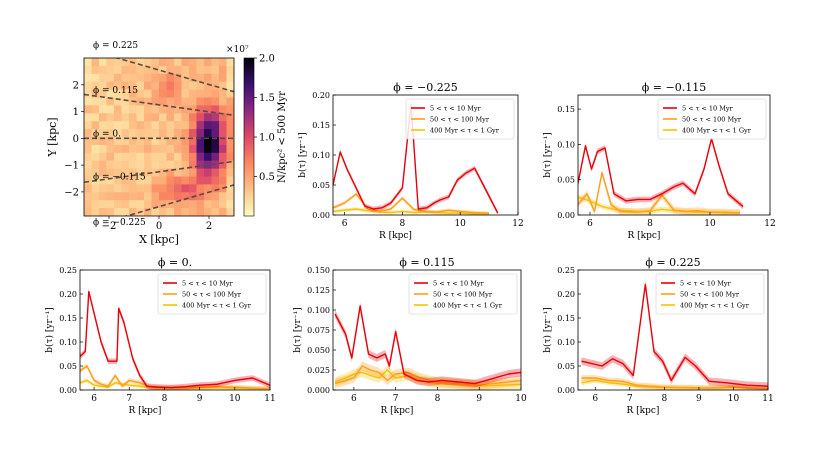 Image resolution: width=830 pixels, height=471 pixels. What do you see at coordinates (159, 105) in the screenshot?
I see `phi-line` at bounding box center [159, 105].